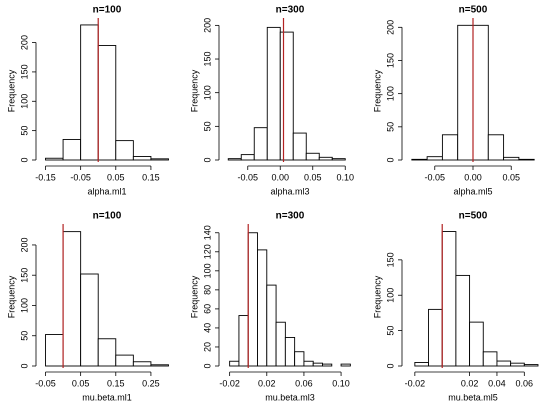  What do you see at coordinates (290, 397) in the screenshot?
I see `x-axis-label: mu.beta.ml3` at bounding box center [290, 397].